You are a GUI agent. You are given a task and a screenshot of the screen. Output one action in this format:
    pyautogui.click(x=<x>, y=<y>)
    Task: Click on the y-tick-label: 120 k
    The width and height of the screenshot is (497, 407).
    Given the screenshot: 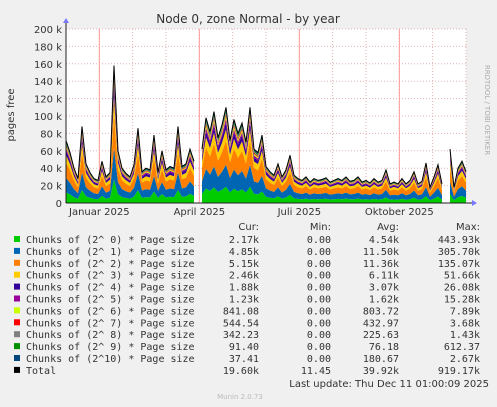 What is the action you would take?
    pyautogui.click(x=48, y=100)
    